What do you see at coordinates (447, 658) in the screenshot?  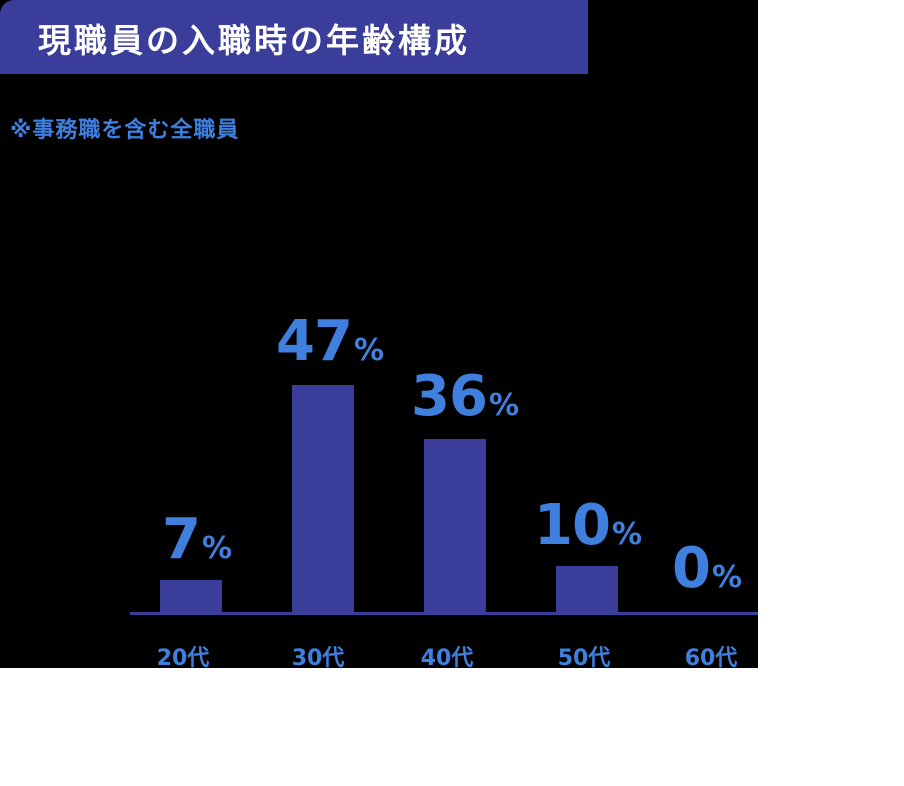 I see `category-label-40s: 40代` at bounding box center [447, 658].